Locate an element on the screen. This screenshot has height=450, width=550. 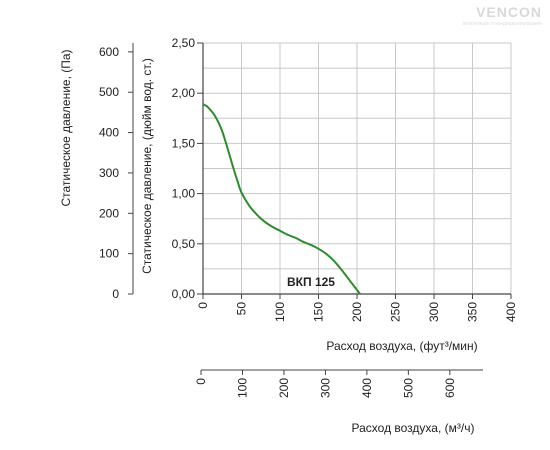
brand-logo: VENCON вентиляция и кондиционирование is located at coordinates (485, 16).